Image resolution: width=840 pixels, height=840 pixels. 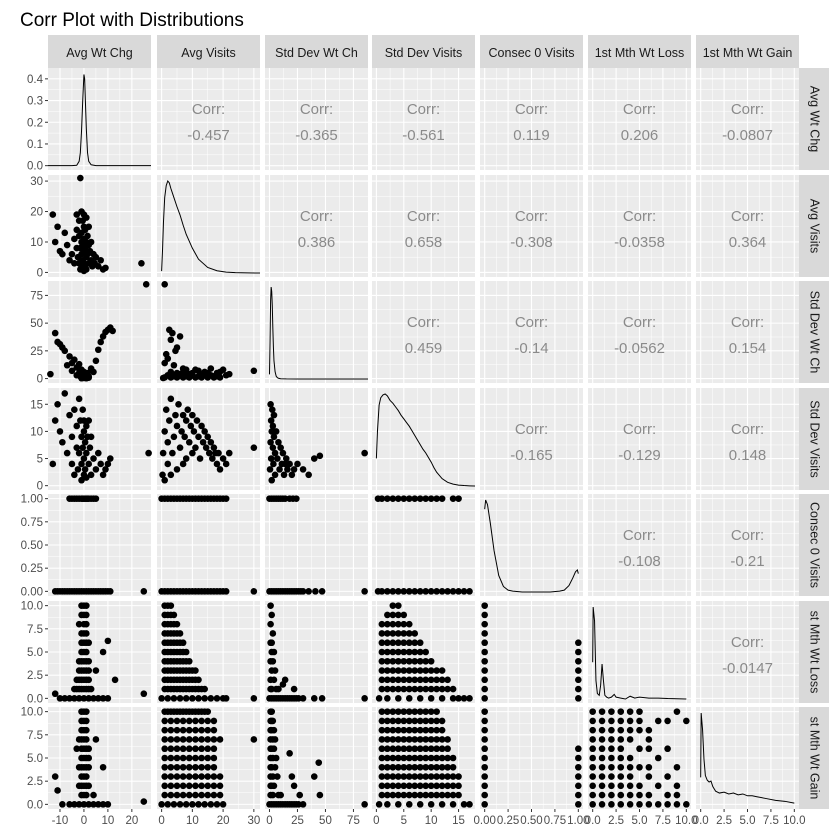 What do you see at coordinates (425, 440) in the screenshot?
I see `density-curve` at bounding box center [425, 440].